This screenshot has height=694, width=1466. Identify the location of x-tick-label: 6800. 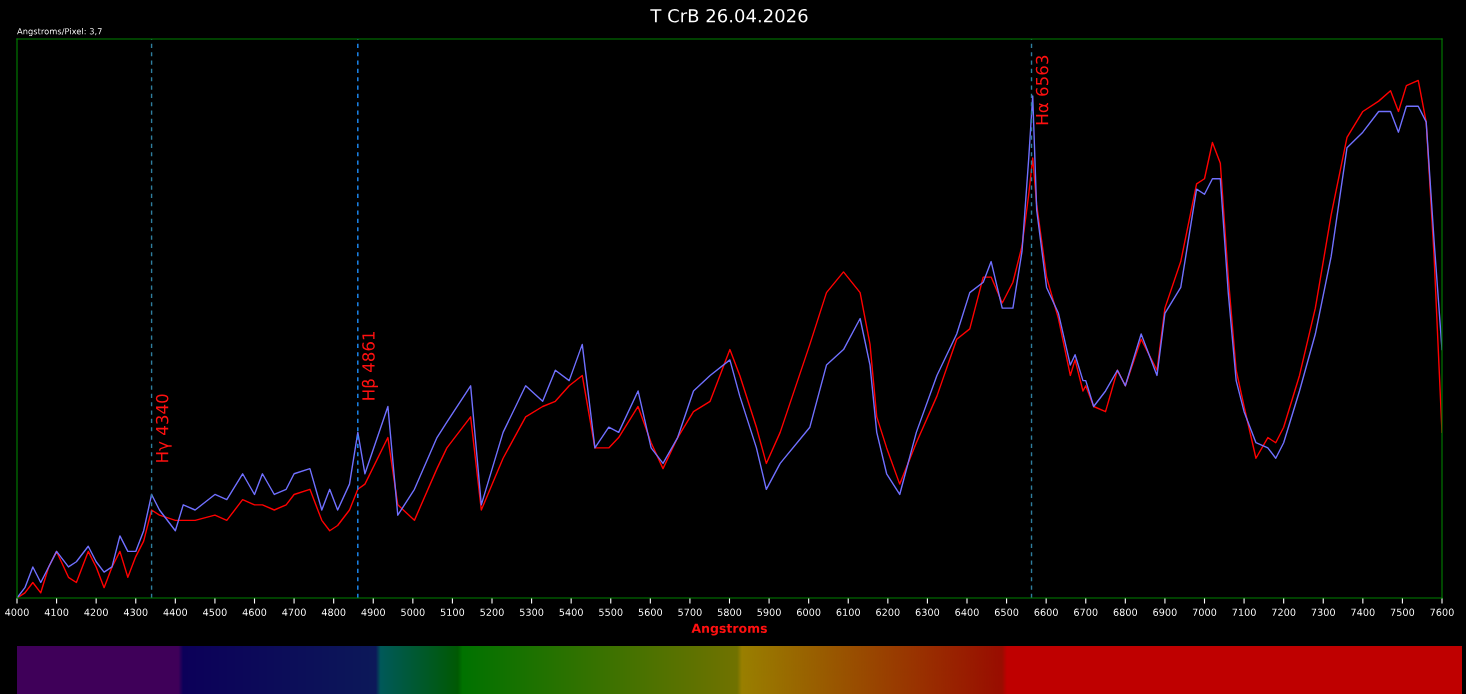
(1125, 612).